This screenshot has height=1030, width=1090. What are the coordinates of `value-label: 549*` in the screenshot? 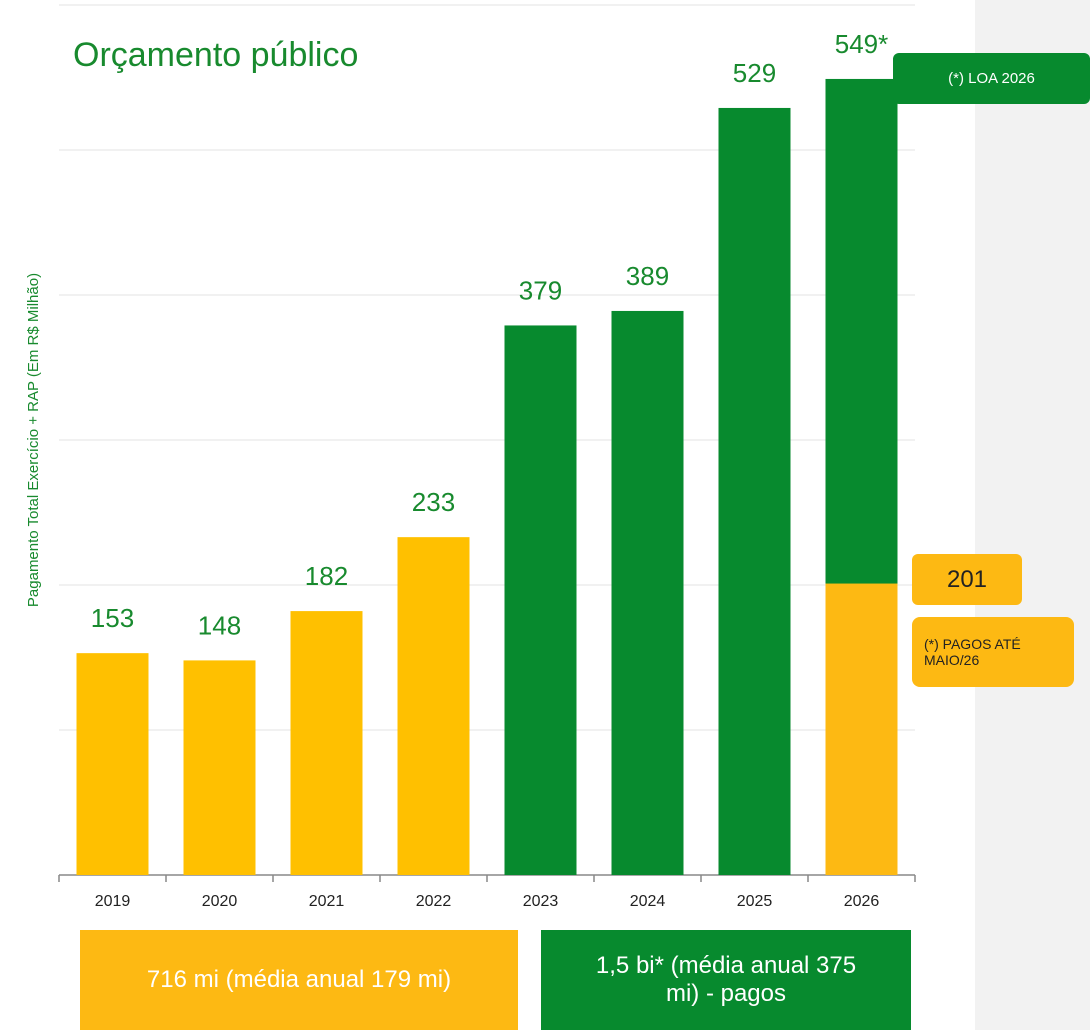 It's located at (862, 44).